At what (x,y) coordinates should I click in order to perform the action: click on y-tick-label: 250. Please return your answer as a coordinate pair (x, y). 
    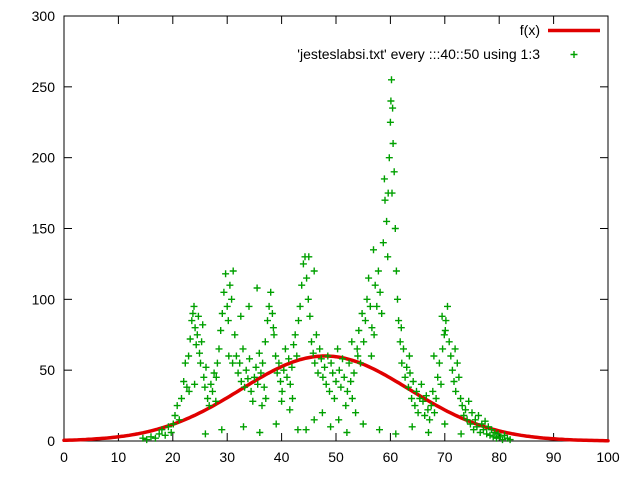
    Looking at the image, I should click on (44, 87).